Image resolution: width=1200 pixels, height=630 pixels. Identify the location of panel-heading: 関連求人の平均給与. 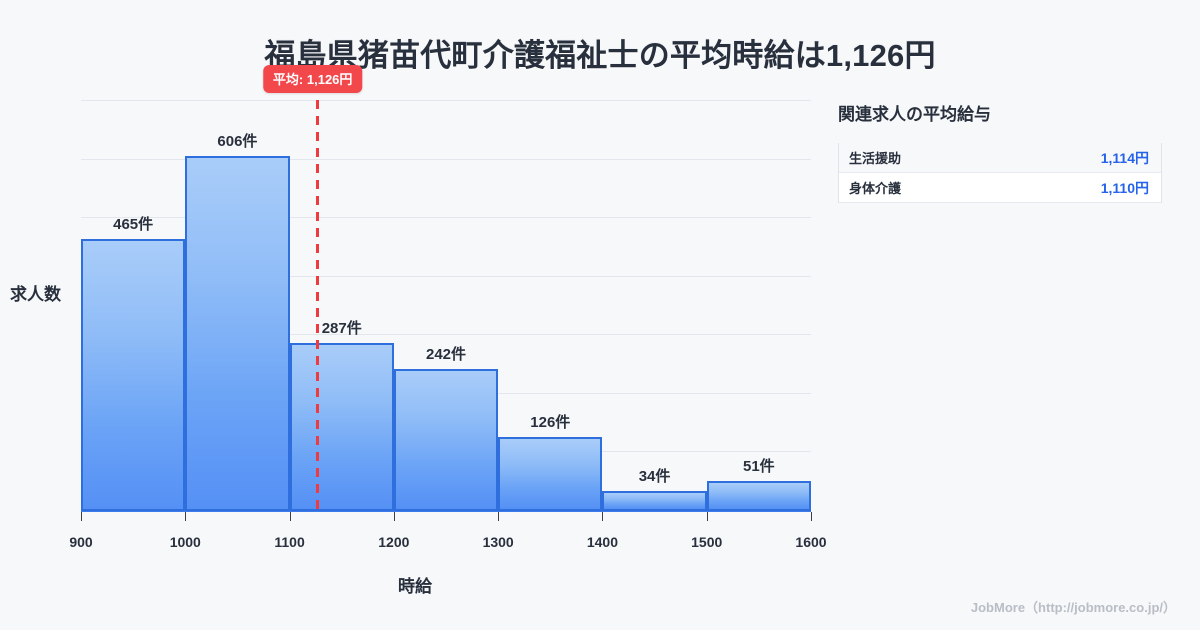
(914, 114).